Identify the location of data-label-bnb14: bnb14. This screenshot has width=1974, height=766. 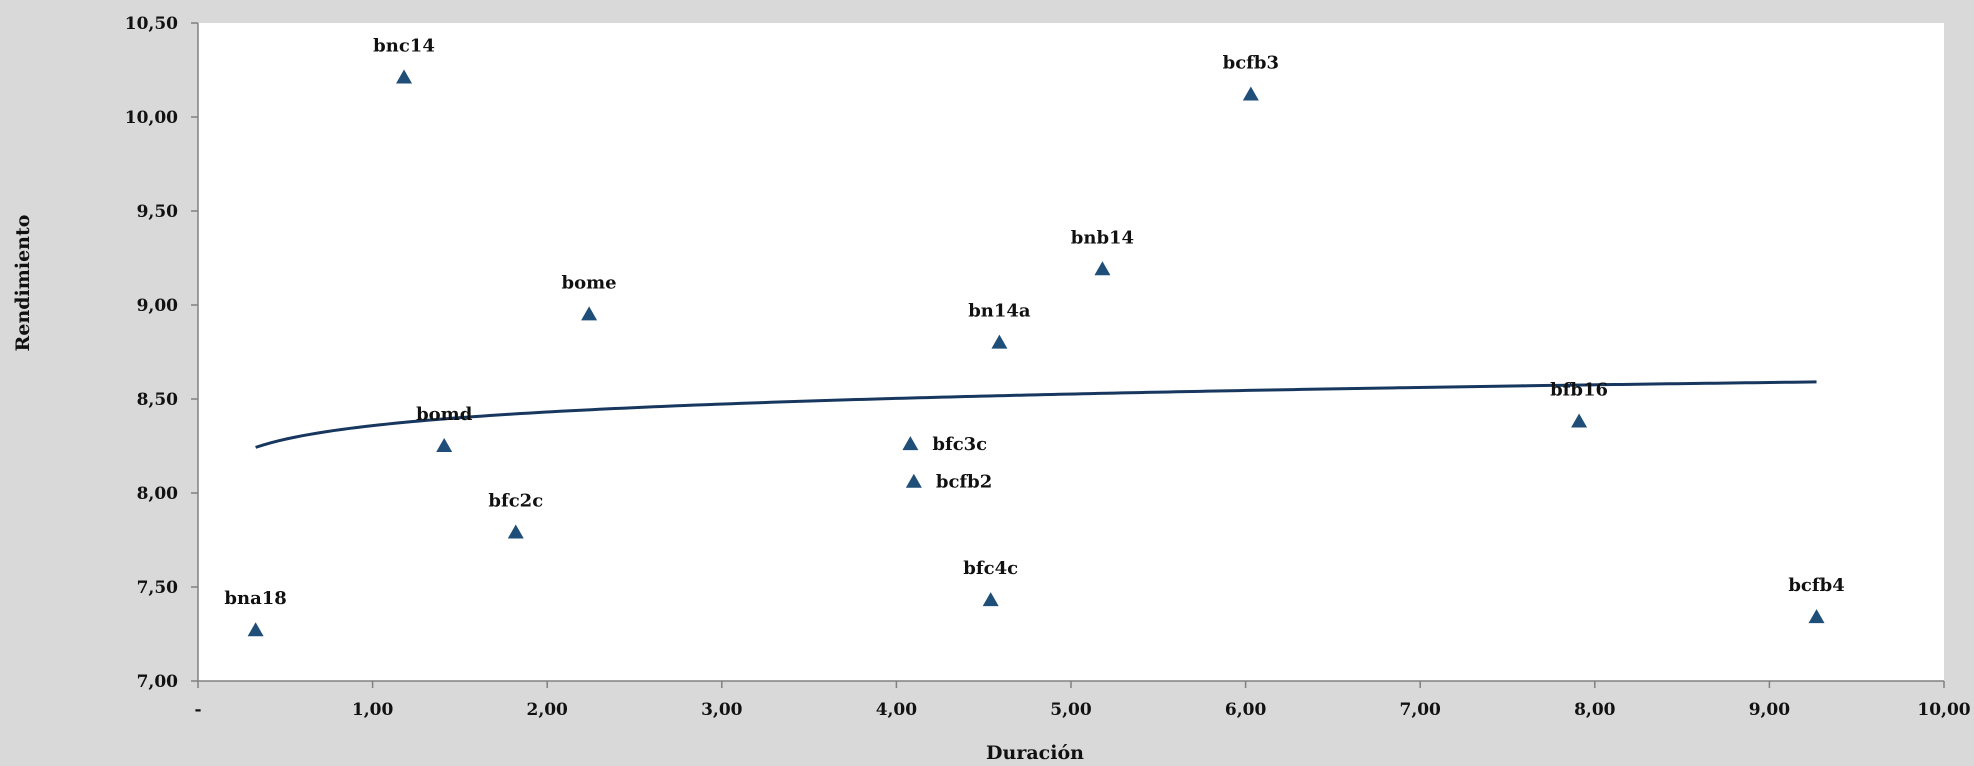
(1102, 237).